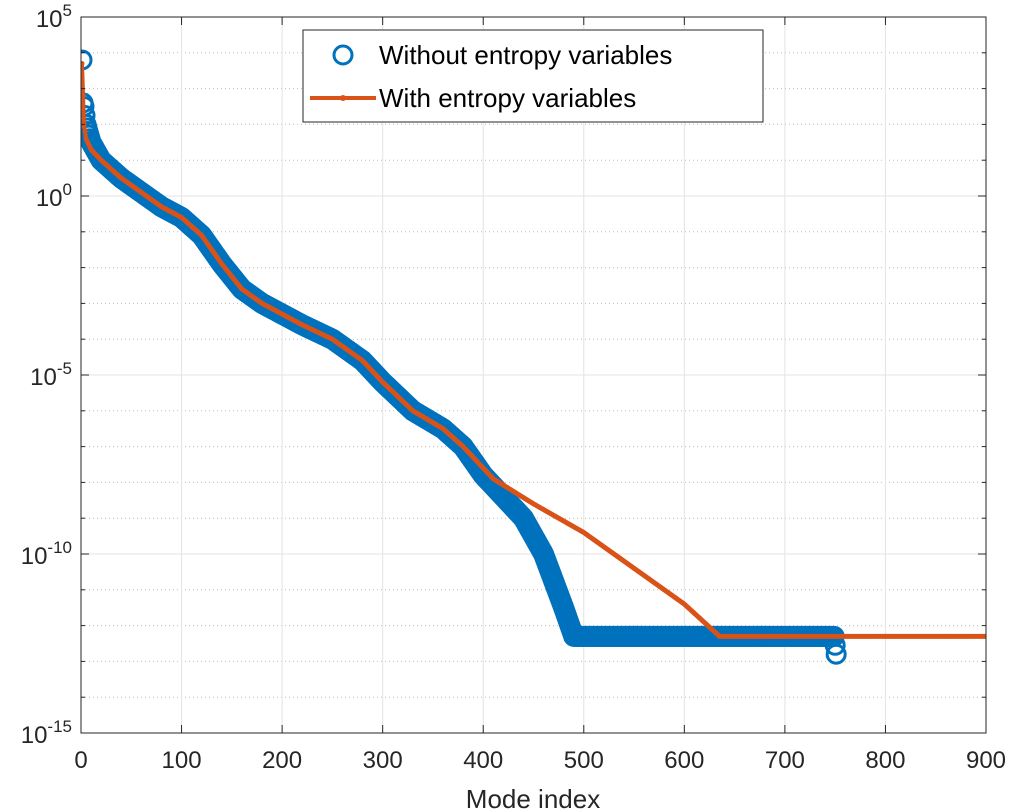  I want to click on x-tick-label: 100, so click(182, 760).